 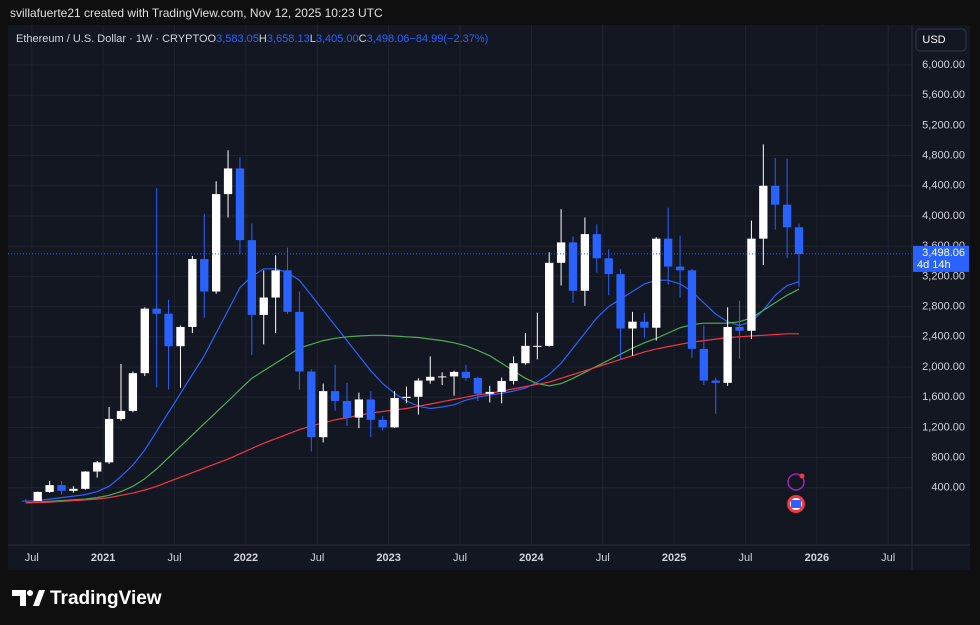 What do you see at coordinates (943, 156) in the screenshot?
I see `y-tick-label: 4,800.00` at bounding box center [943, 156].